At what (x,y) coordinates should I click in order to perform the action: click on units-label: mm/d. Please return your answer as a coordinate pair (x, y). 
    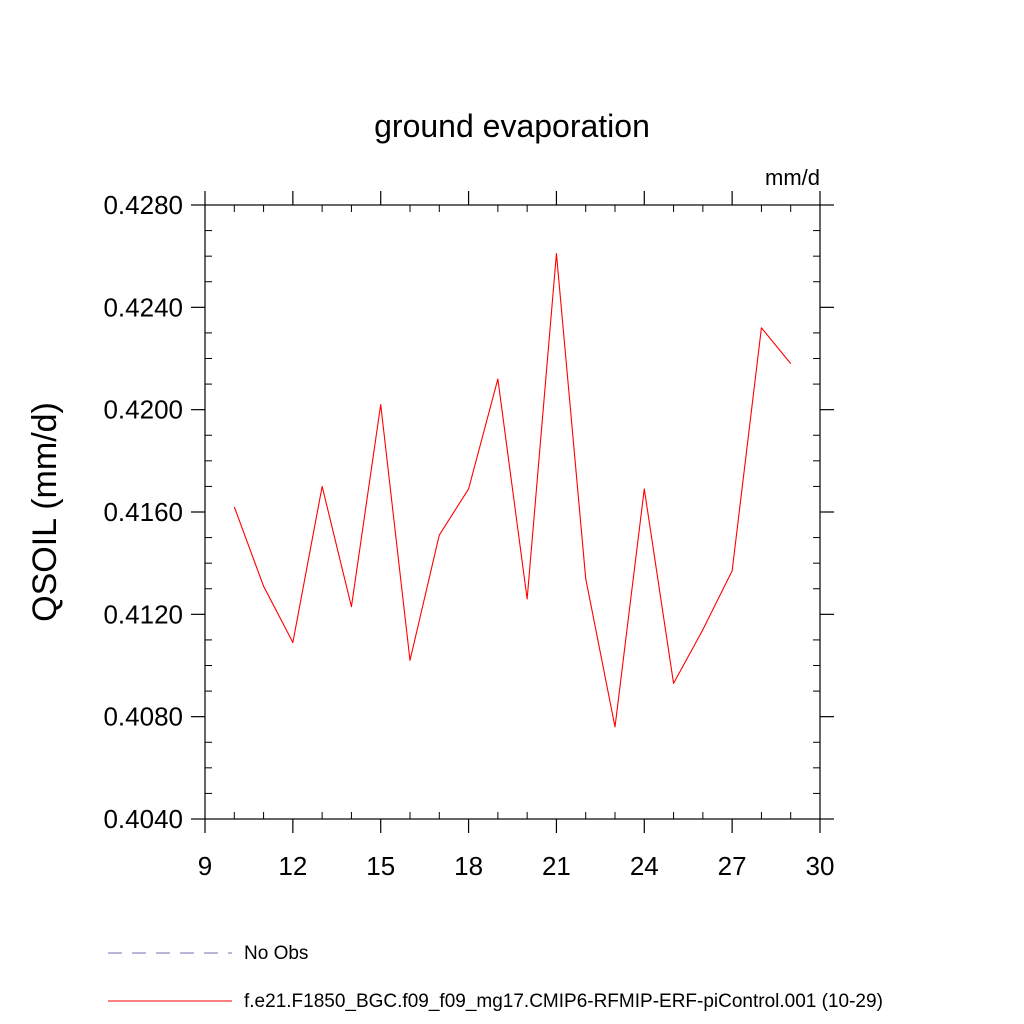
    Looking at the image, I should click on (792, 177).